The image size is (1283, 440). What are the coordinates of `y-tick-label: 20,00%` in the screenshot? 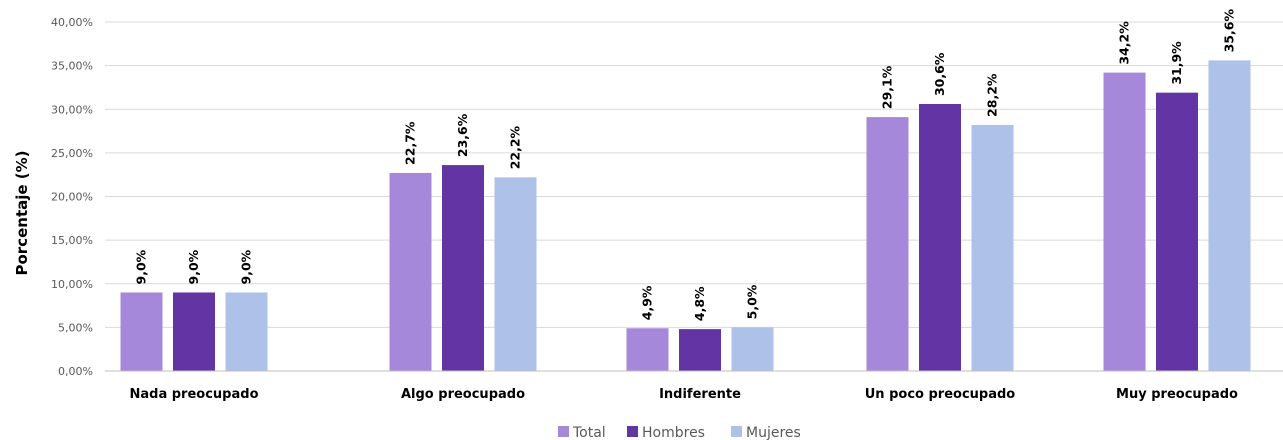 It's located at (72, 197).